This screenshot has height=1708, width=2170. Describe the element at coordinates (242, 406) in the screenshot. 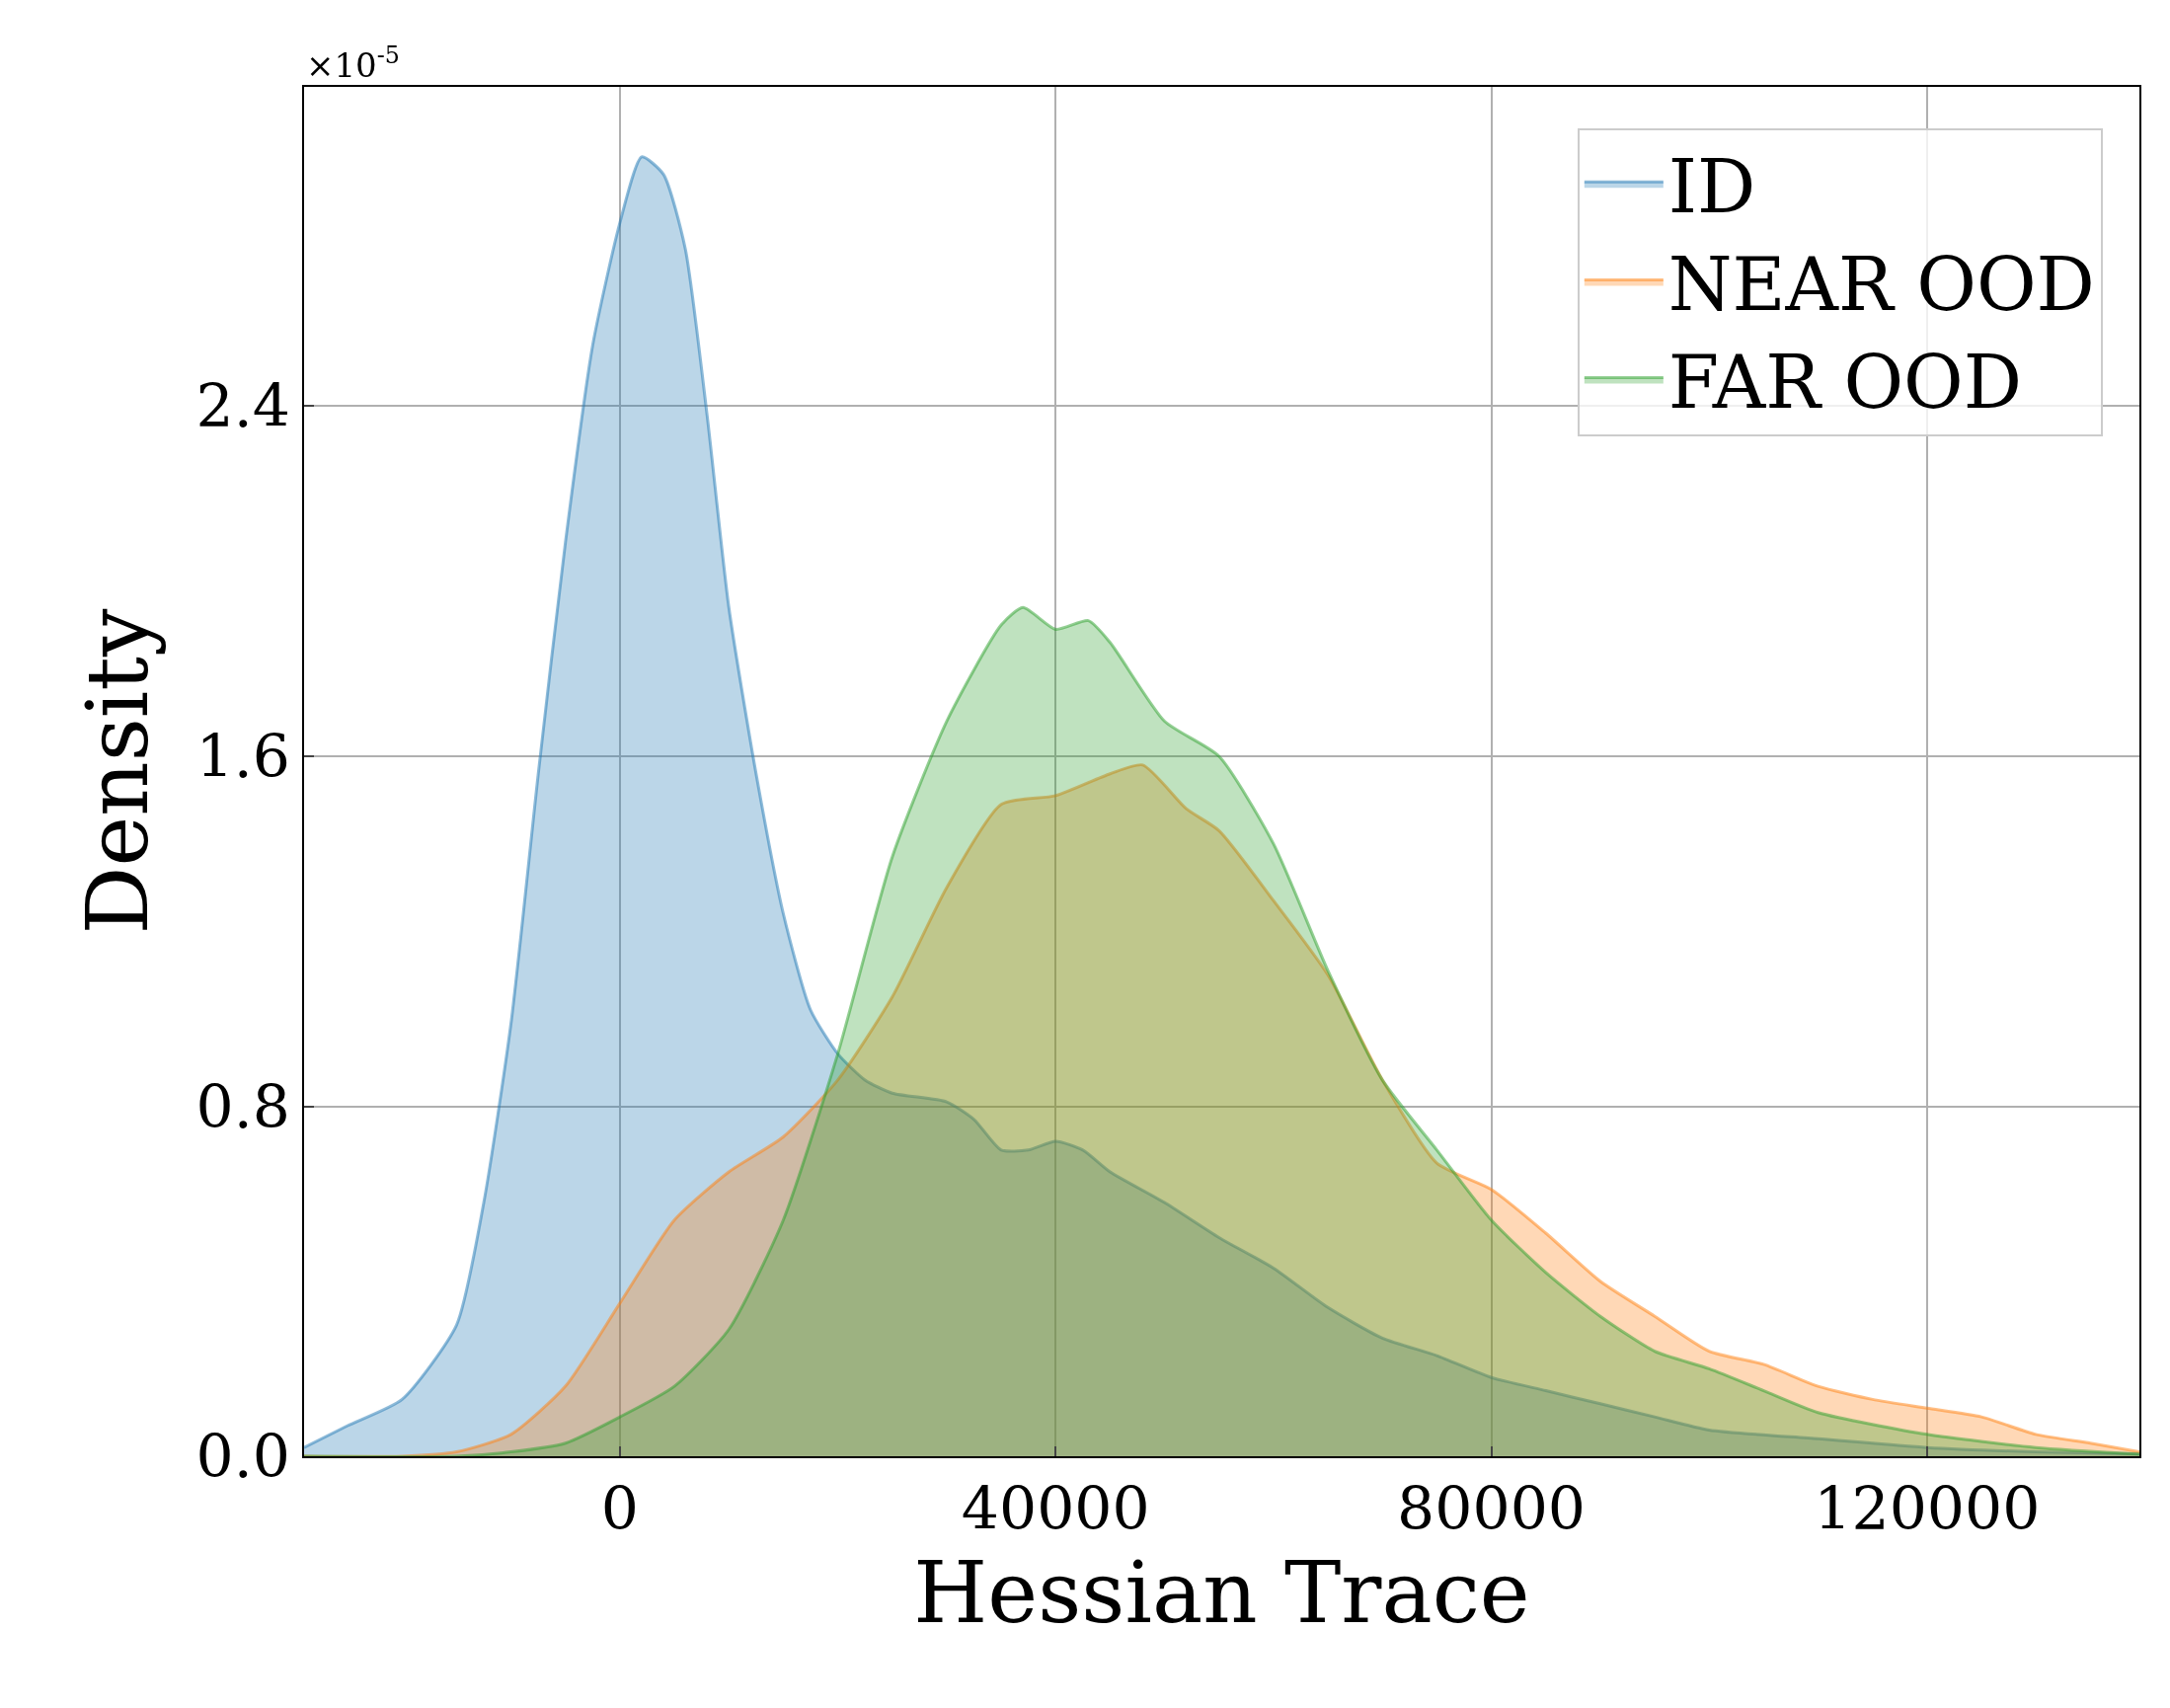

I see `y-tick-label: 2.4` at that location.